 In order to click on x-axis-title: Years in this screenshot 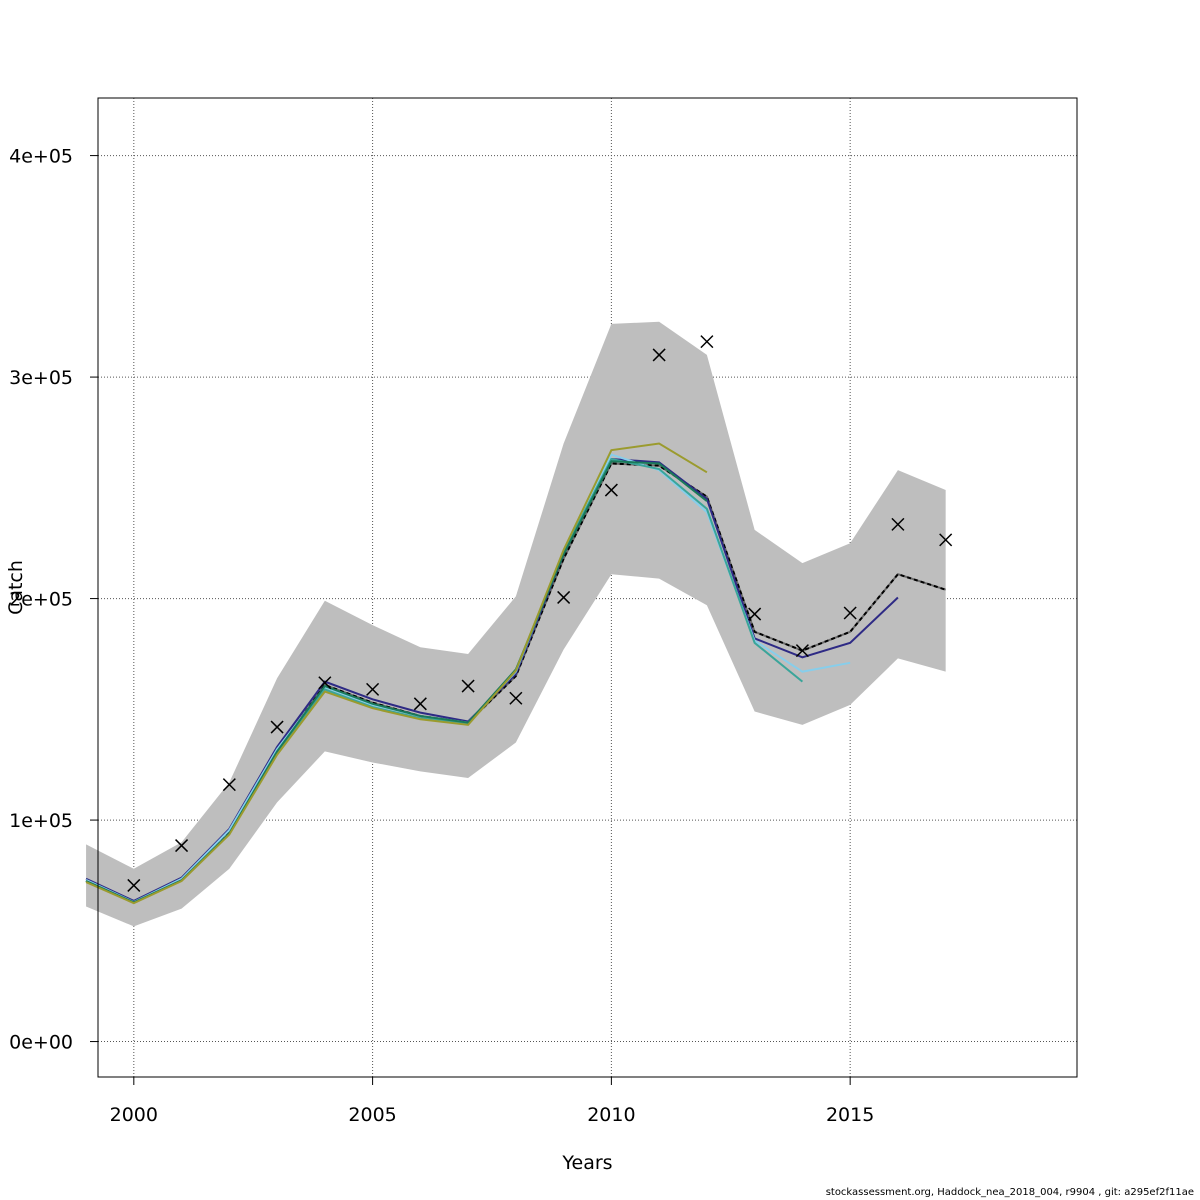, I will do `click(586, 1163)`.